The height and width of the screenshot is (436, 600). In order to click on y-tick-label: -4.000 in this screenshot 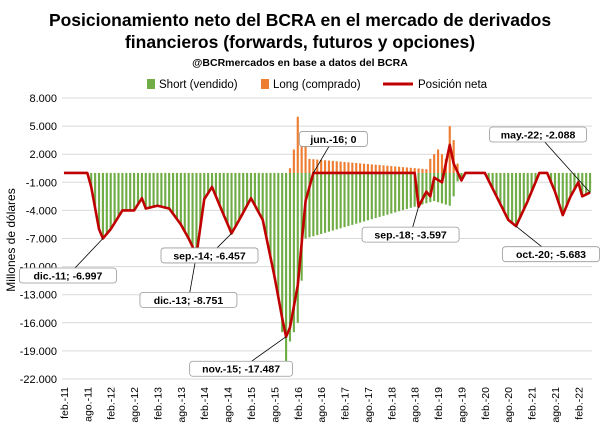, I will do `click(41, 211)`.